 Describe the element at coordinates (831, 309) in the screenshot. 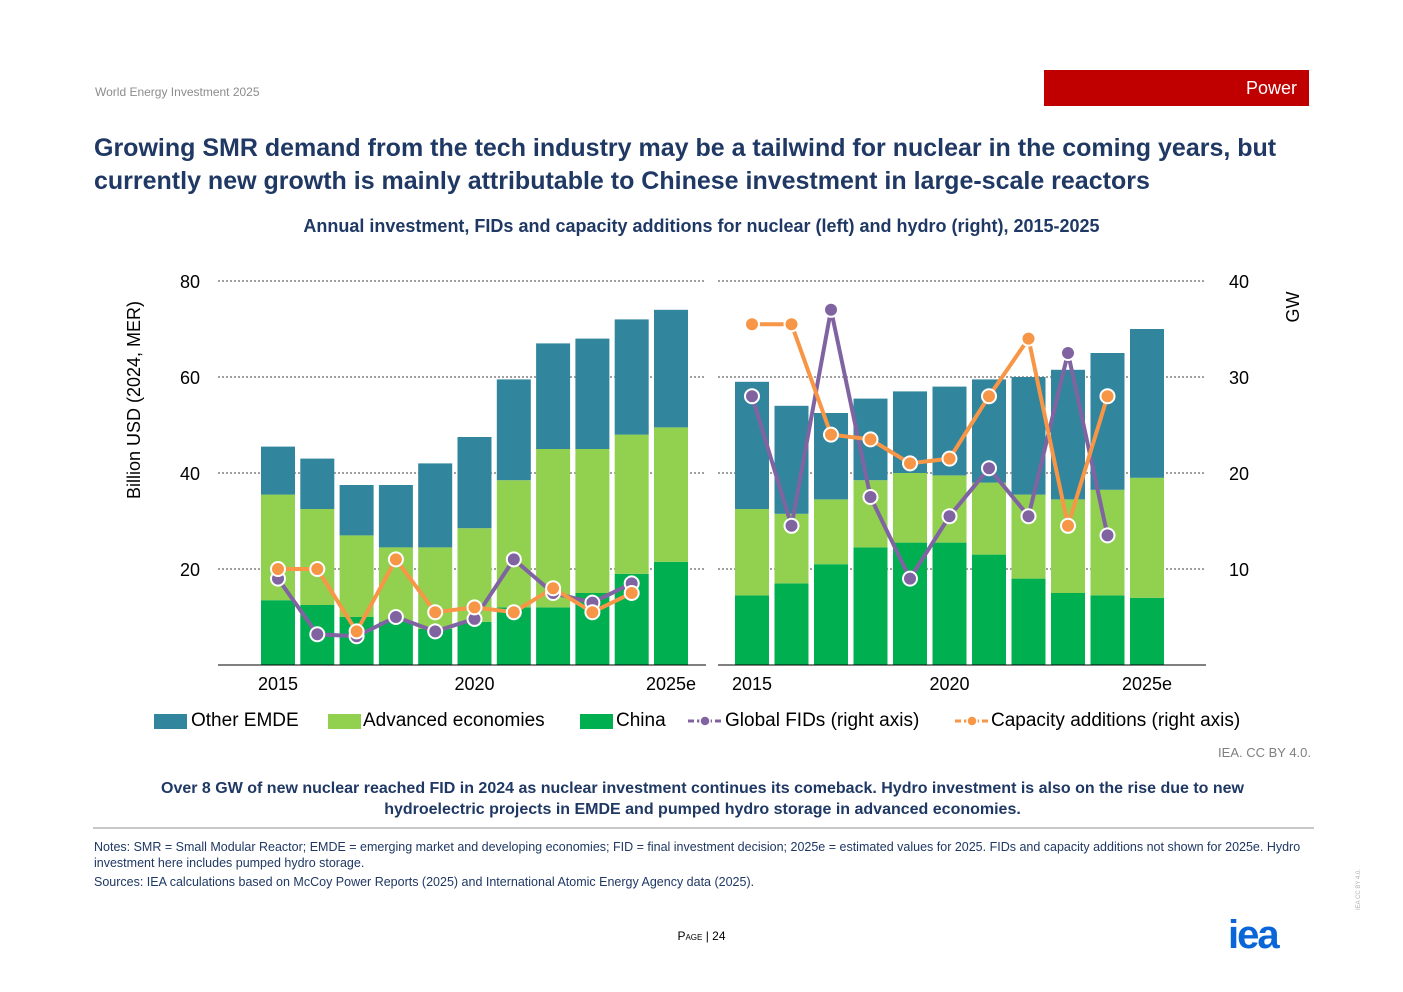

I see `point-hydro-fids-2017` at that location.